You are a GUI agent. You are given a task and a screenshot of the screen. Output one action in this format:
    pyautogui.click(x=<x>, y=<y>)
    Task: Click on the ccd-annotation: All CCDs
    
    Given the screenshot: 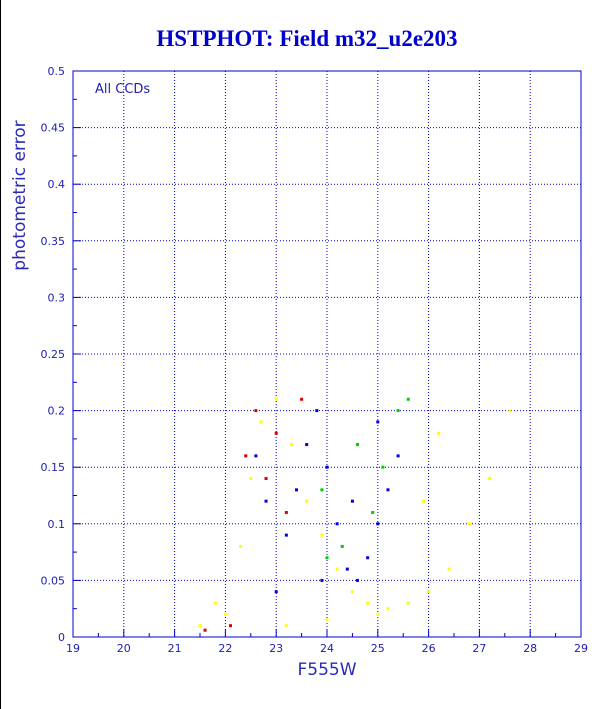 What is the action you would take?
    pyautogui.click(x=122, y=89)
    